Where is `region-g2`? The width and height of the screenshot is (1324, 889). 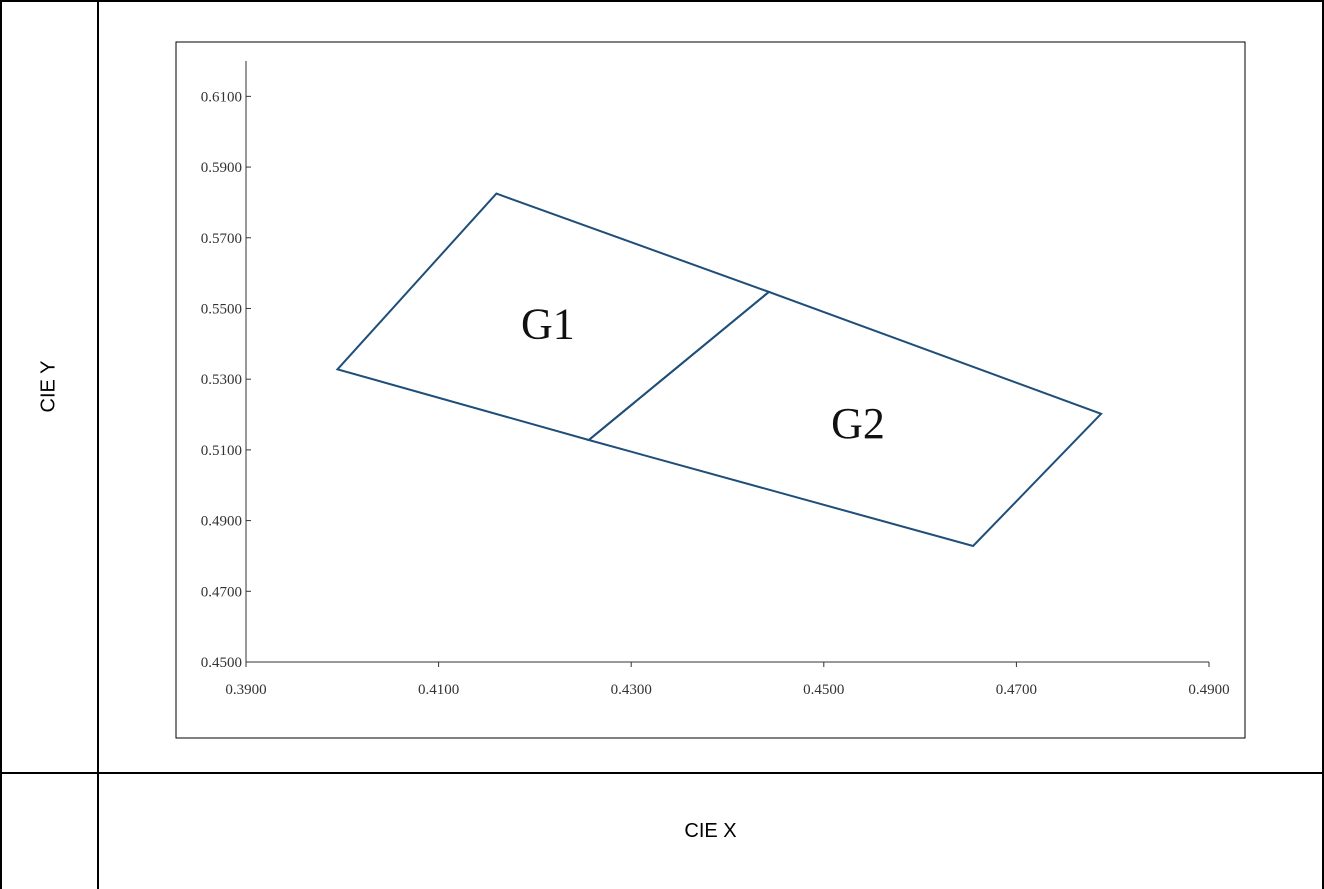 region-g2 is located at coordinates (844, 419).